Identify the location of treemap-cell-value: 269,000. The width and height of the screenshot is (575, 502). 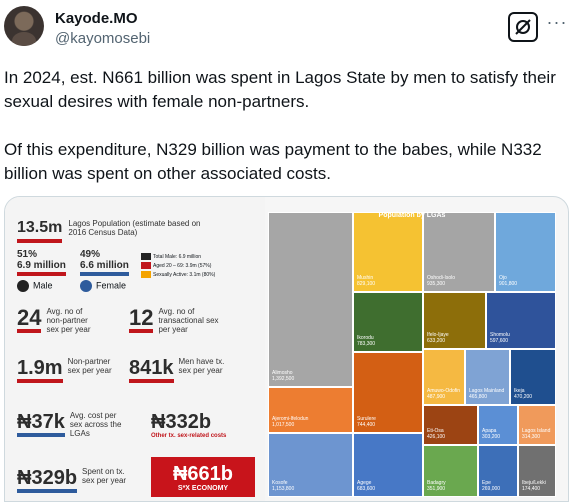
(491, 489).